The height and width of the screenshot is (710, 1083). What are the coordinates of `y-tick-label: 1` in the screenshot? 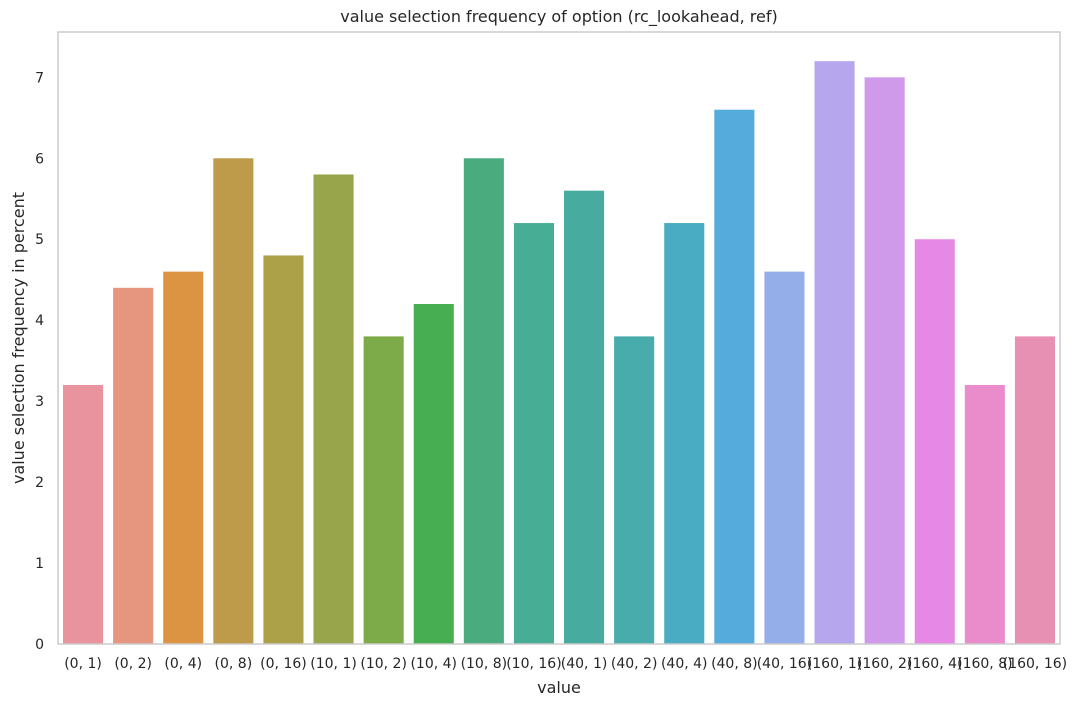 It's located at (39, 564).